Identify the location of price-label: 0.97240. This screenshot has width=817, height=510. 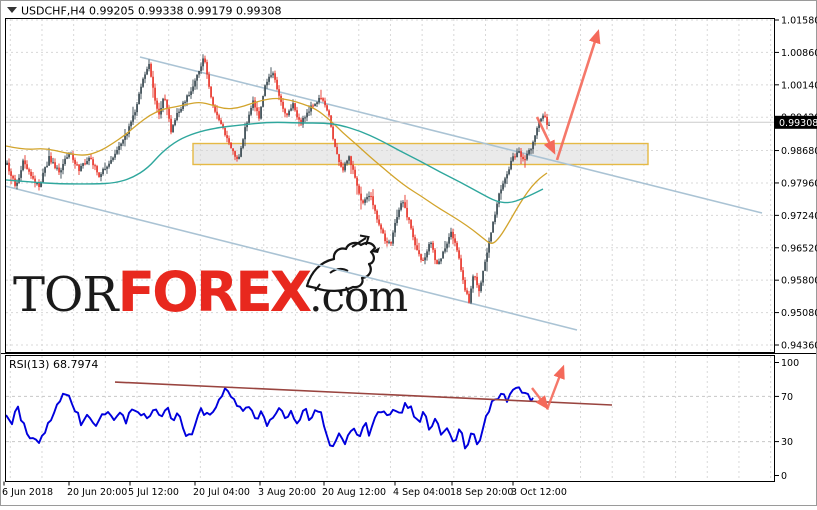
(799, 216).